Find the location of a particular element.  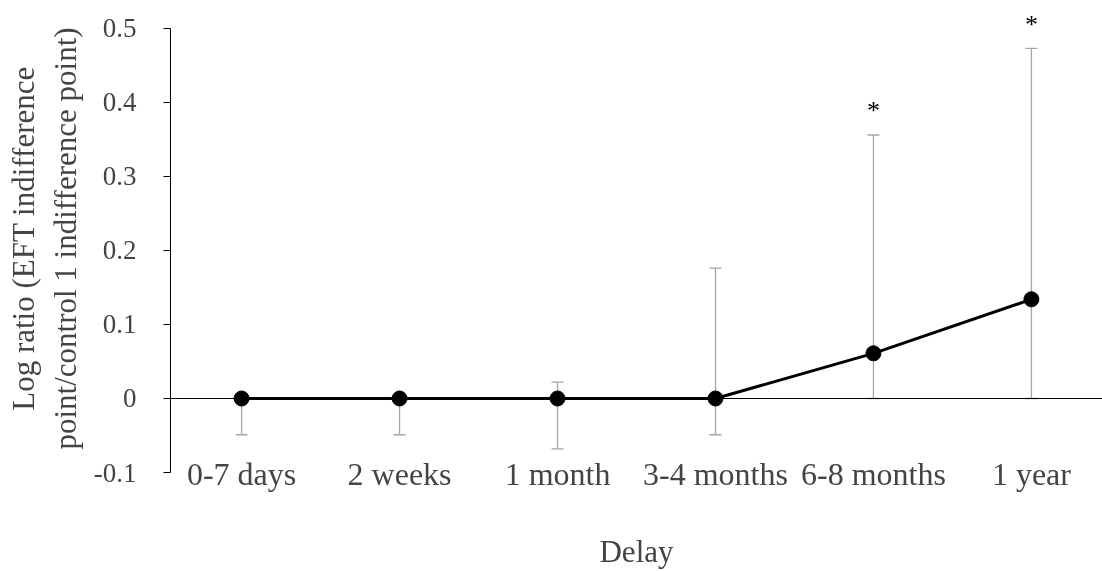

x-tick-label: 1 year is located at coordinates (1031, 473).